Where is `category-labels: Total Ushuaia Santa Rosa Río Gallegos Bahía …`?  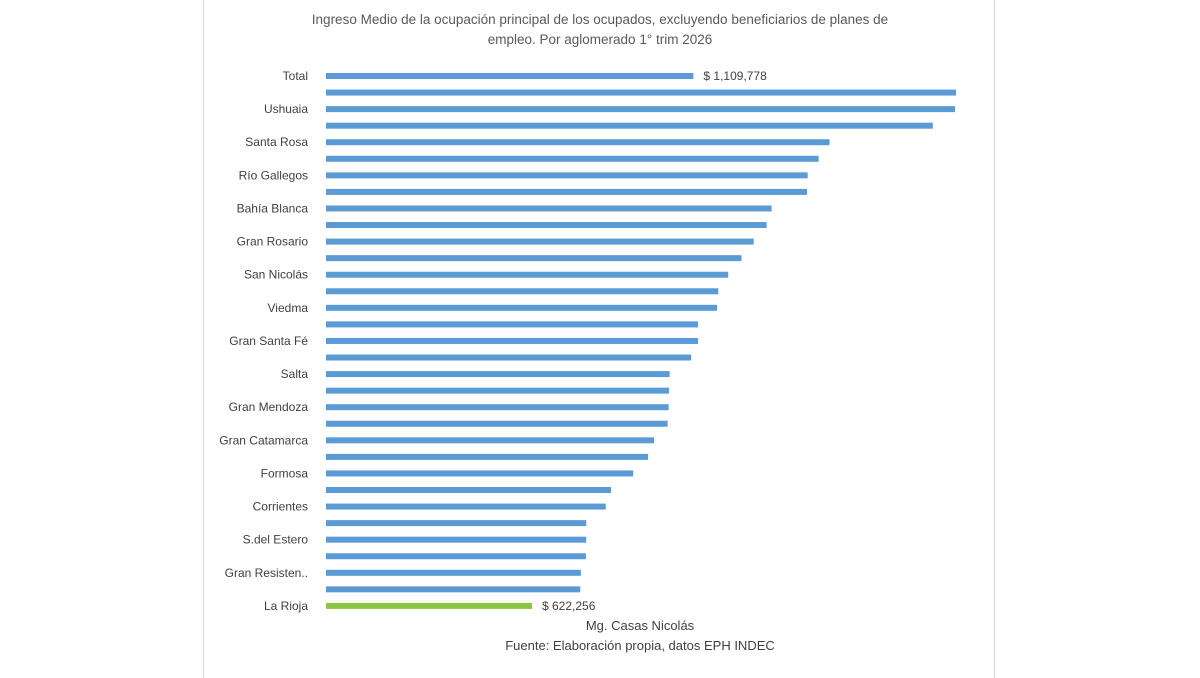
category-labels: Total Ushuaia Santa Rosa Río Gallegos Bahía … is located at coordinates (263, 341).